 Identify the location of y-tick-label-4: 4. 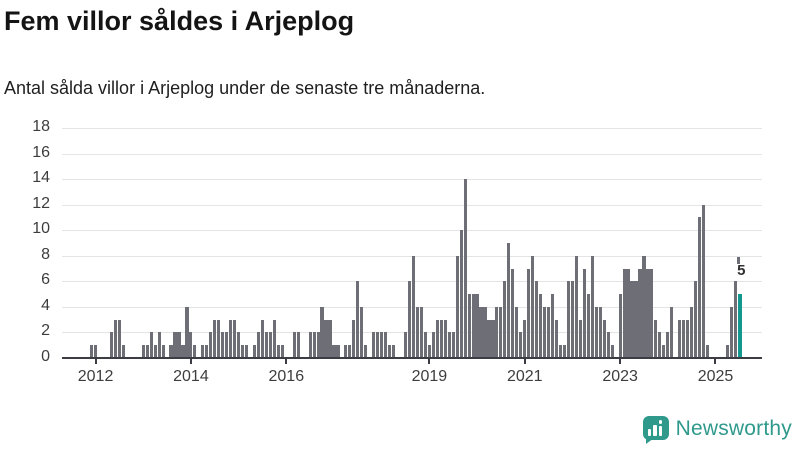
(45, 305).